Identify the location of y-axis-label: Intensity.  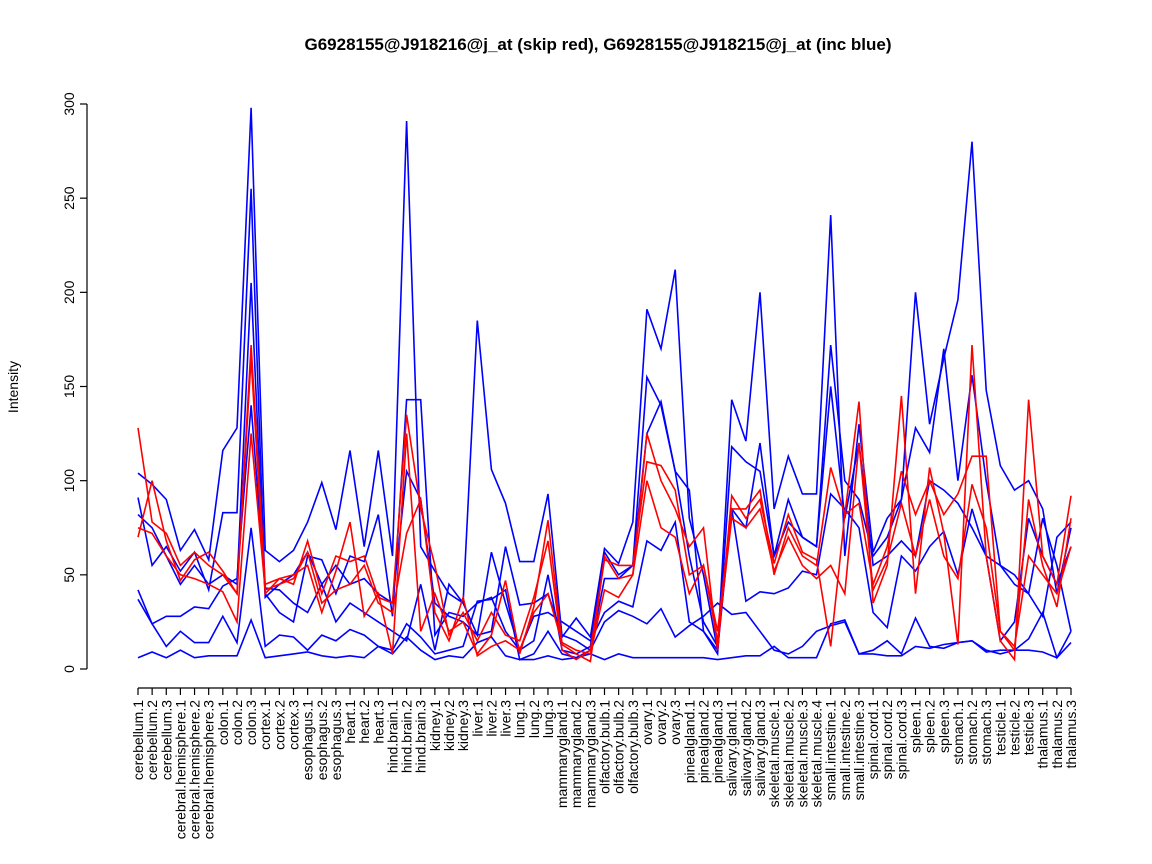
(13, 387).